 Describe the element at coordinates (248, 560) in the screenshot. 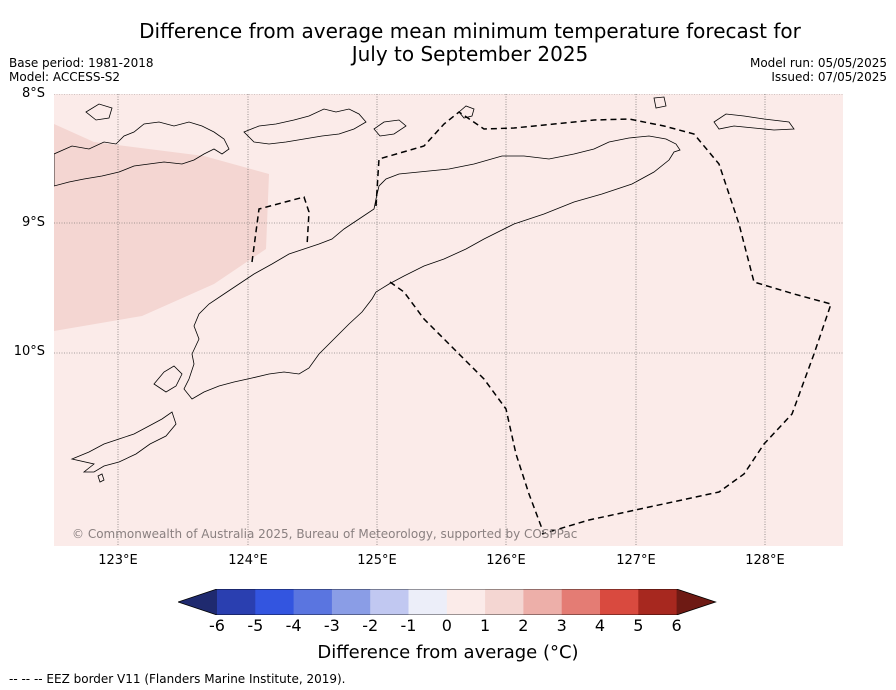

I see `lon-label-124e: 124°E` at that location.